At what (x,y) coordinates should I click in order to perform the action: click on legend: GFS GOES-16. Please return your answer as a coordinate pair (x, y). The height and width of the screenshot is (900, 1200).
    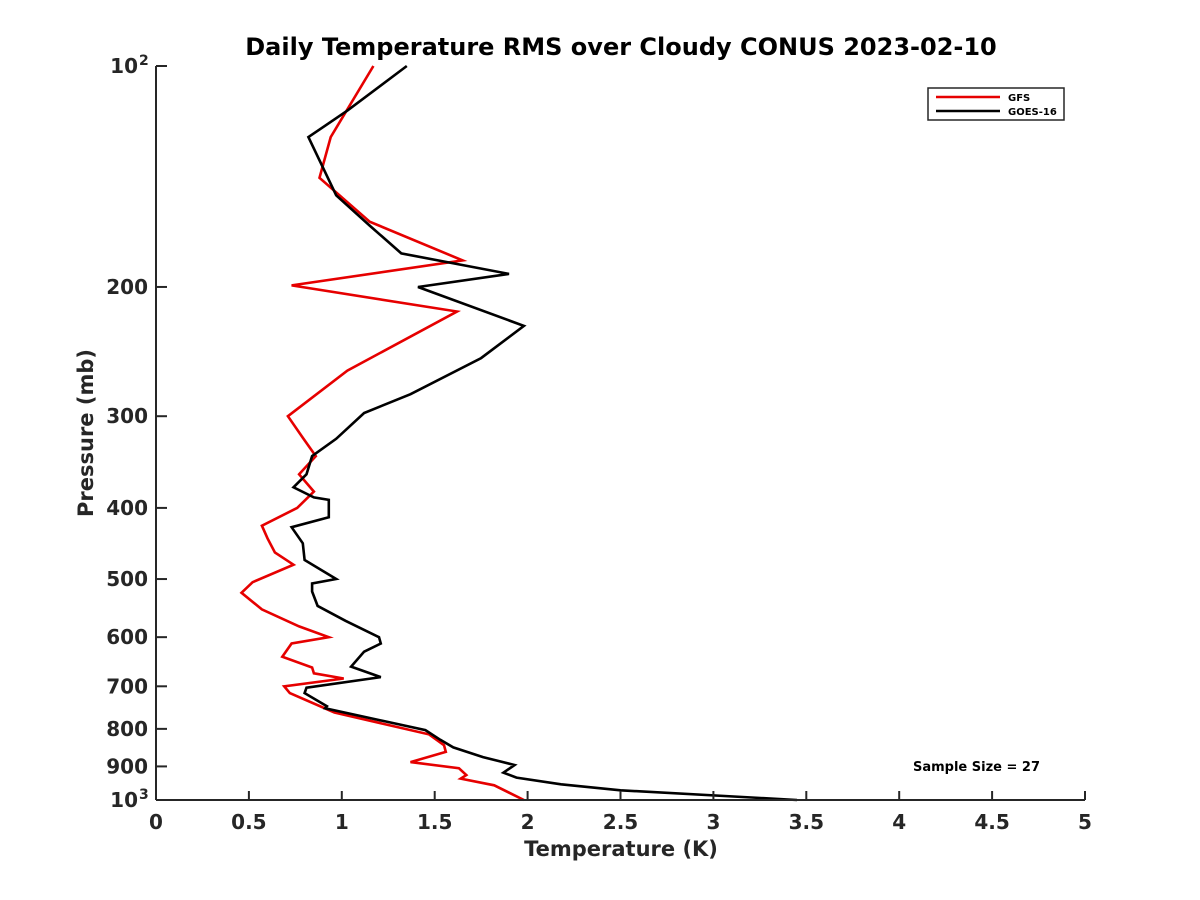
    Looking at the image, I should click on (996, 104).